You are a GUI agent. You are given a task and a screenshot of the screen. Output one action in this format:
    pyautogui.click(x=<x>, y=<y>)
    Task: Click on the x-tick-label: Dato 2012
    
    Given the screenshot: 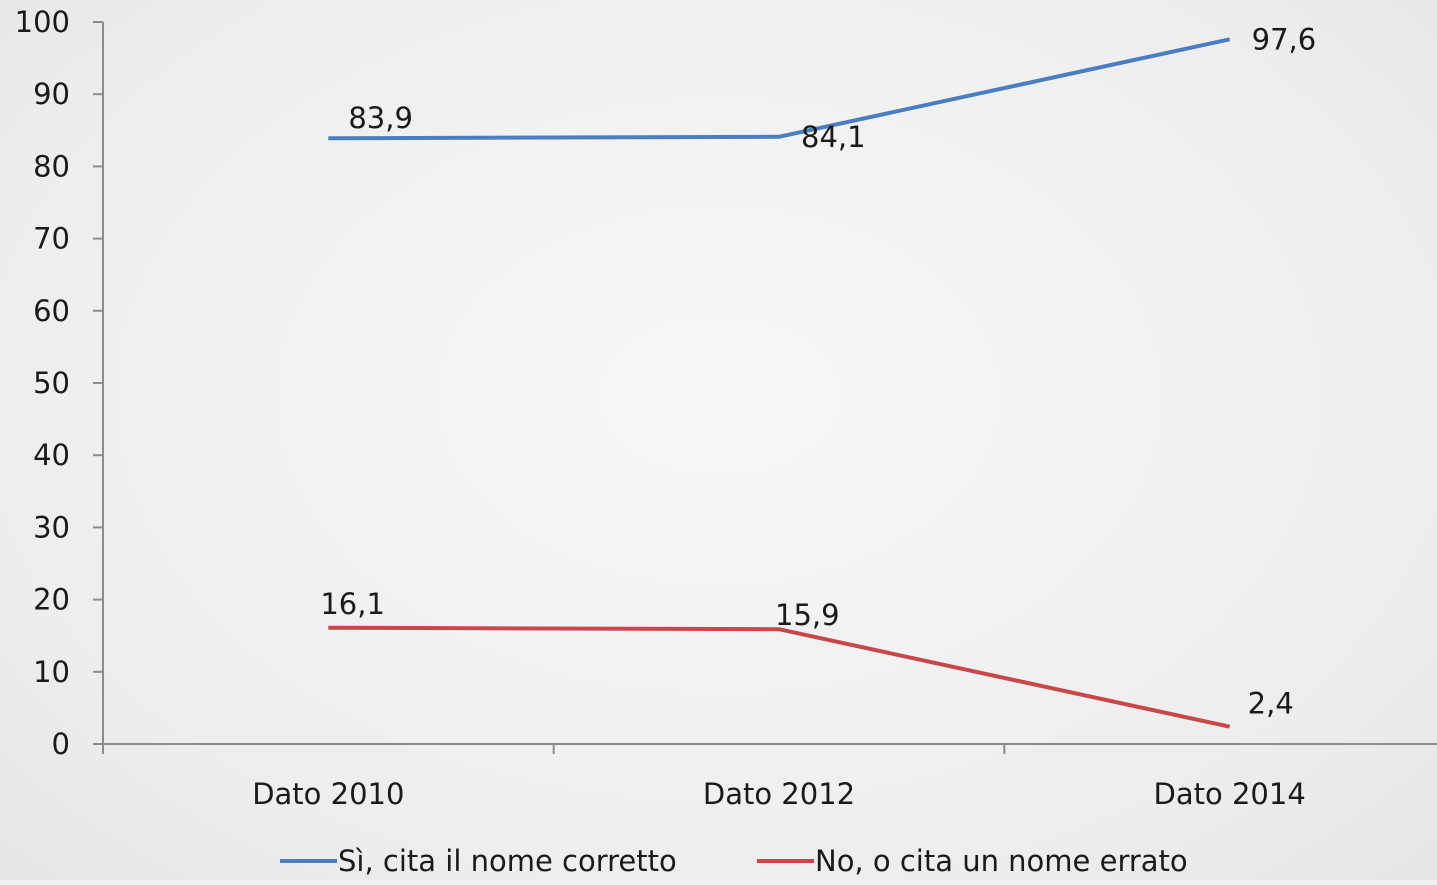 What is the action you would take?
    pyautogui.click(x=779, y=794)
    